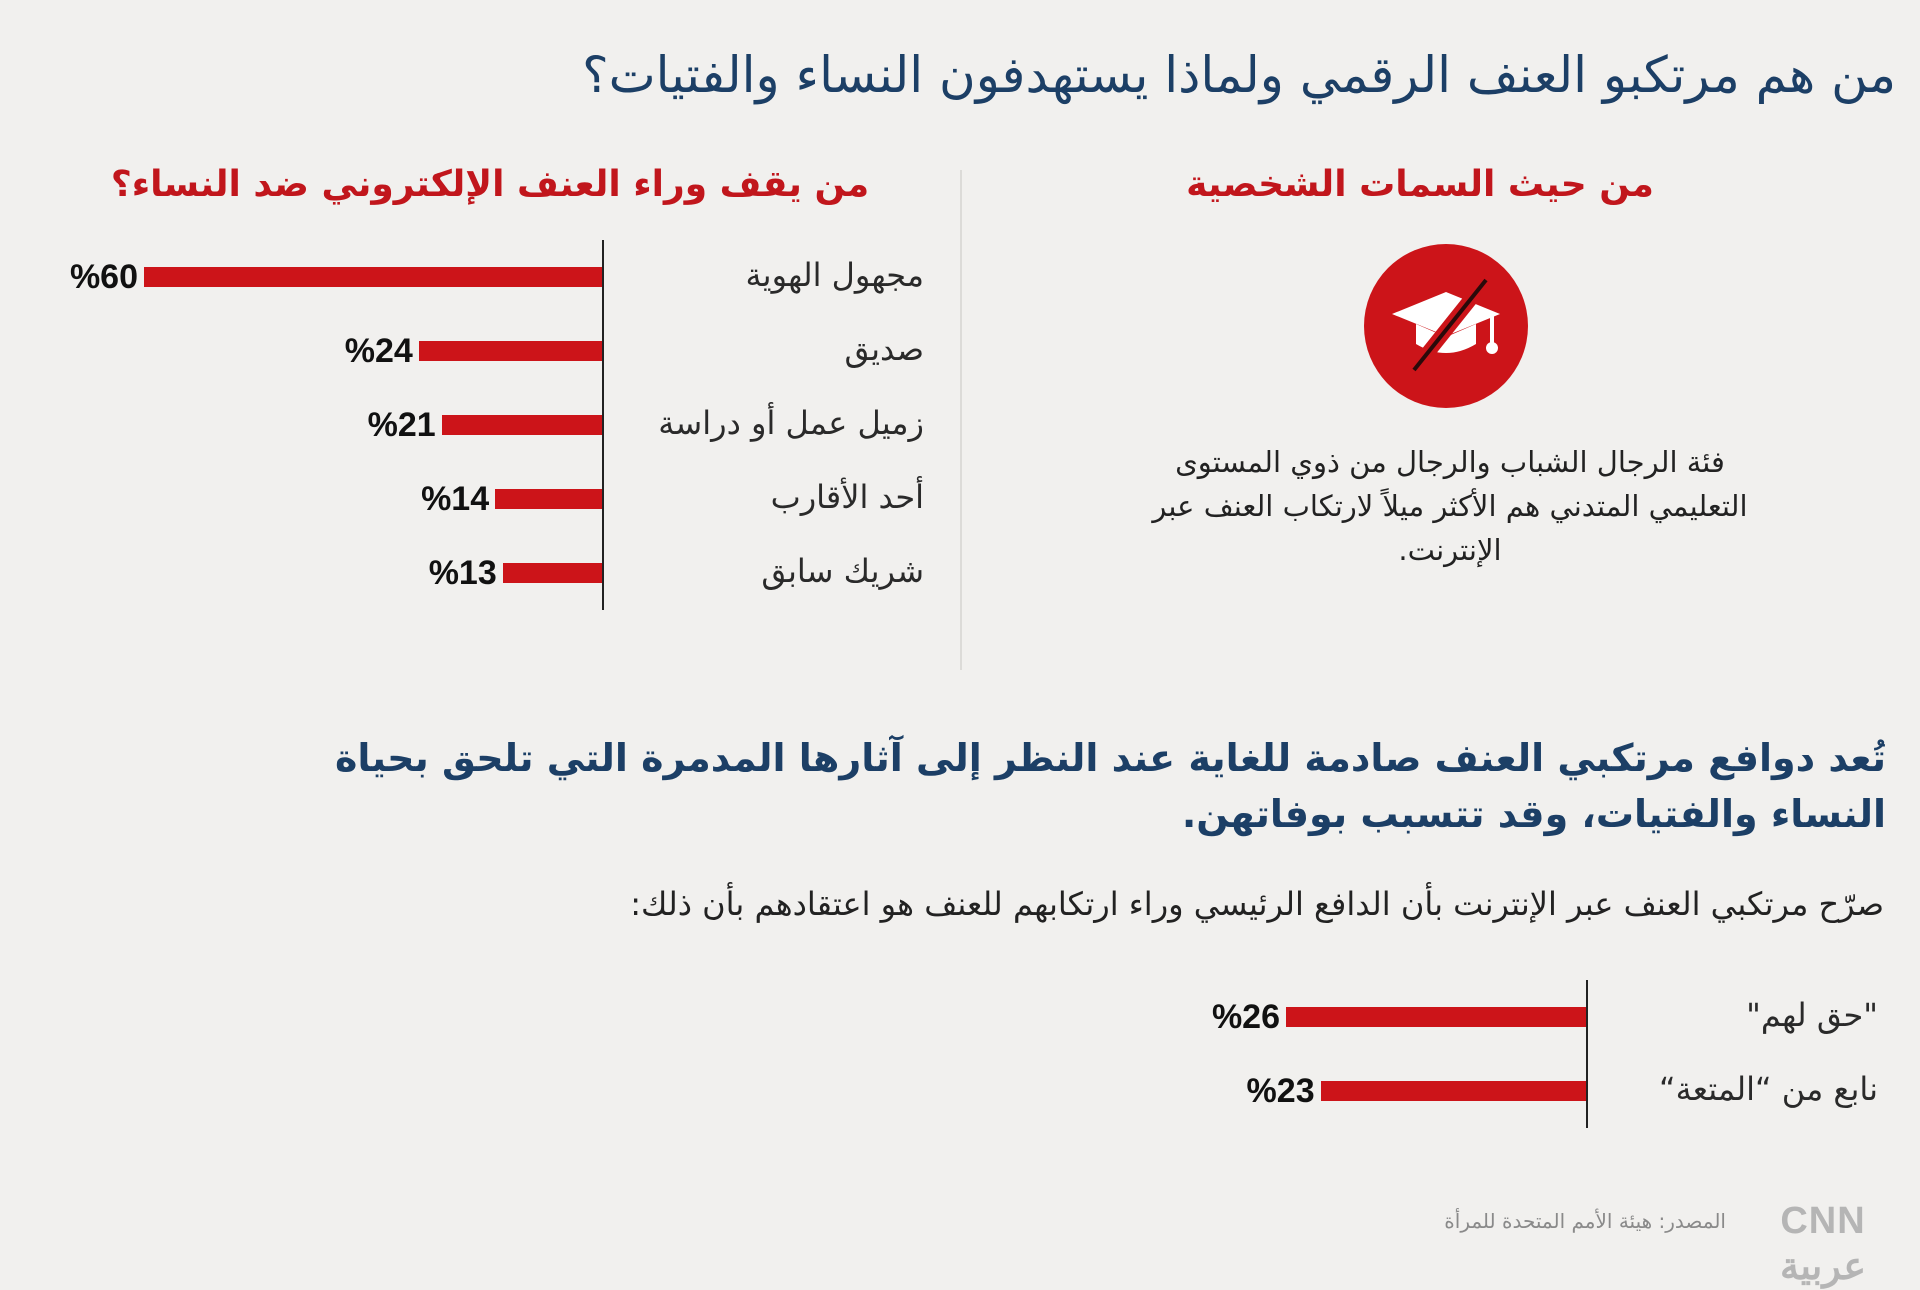 The image size is (1920, 1290). I want to click on bar-category-label: نابع من “المتعة“, so click(1768, 1089).